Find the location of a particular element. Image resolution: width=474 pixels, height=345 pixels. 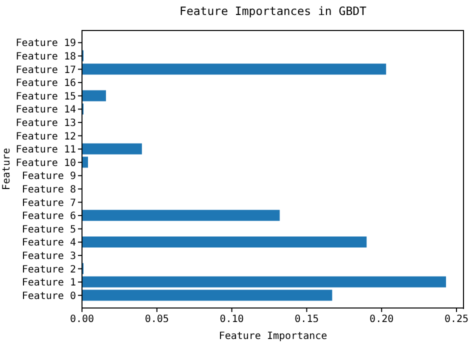

y-tick-label: Feature 5 is located at coordinates (49, 230).